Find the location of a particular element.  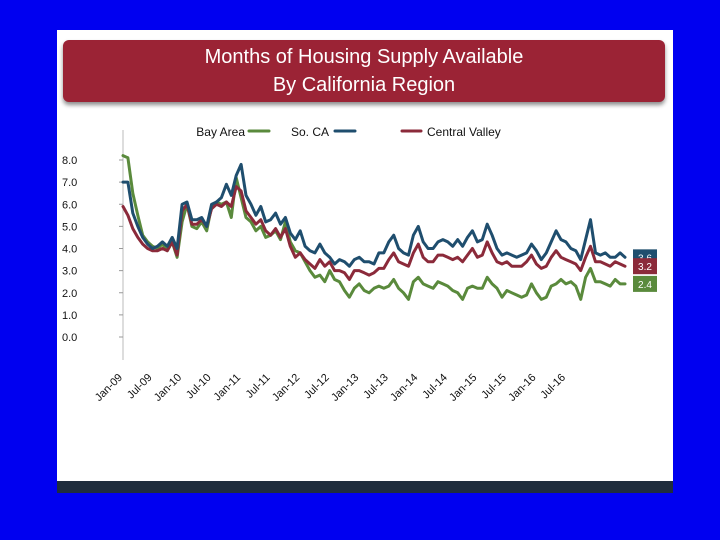

x-tick-label: Jul-14 is located at coordinates (435, 387).